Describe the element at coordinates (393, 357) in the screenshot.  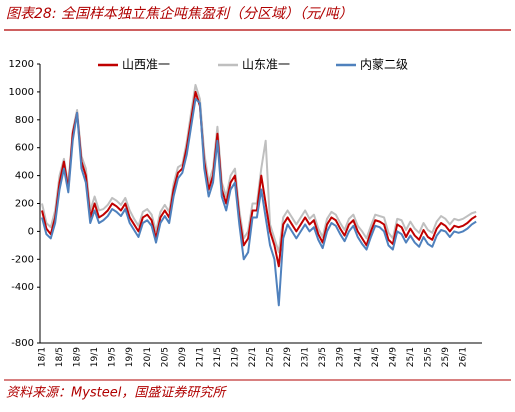
I see `x-tick-label: 24/9` at that location.